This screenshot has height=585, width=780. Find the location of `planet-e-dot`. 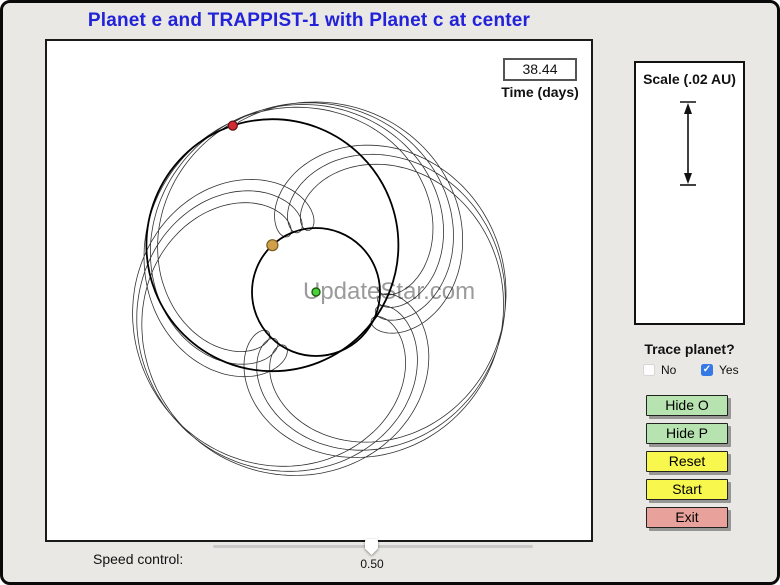

planet-e-dot is located at coordinates (232, 125).